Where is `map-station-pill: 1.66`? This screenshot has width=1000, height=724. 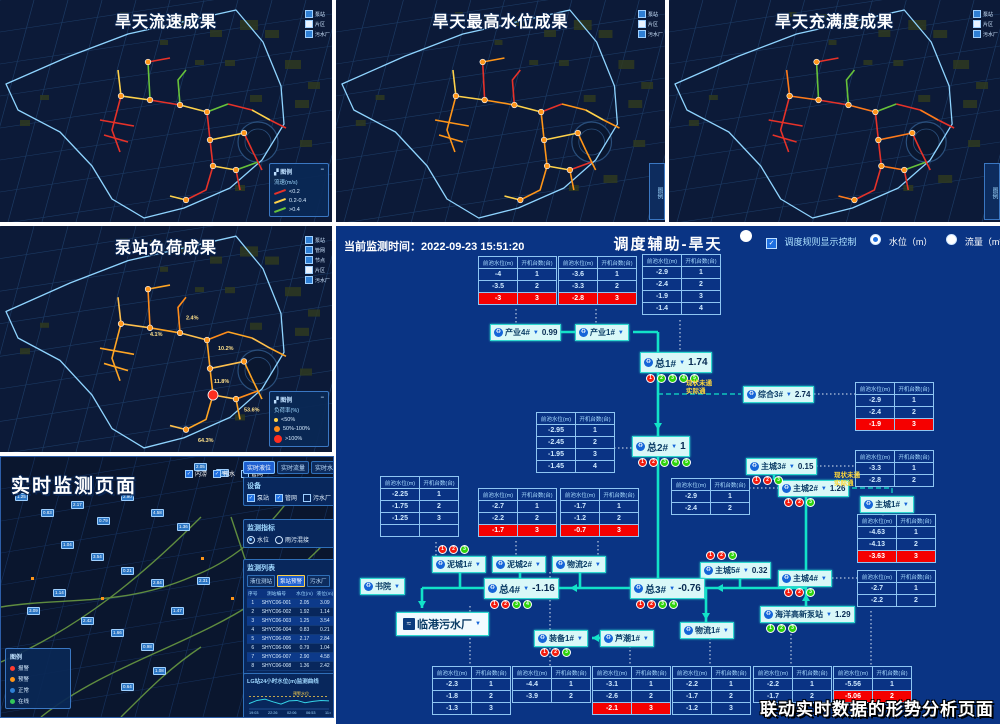 map-station-pill: 1.66 is located at coordinates (117, 633).